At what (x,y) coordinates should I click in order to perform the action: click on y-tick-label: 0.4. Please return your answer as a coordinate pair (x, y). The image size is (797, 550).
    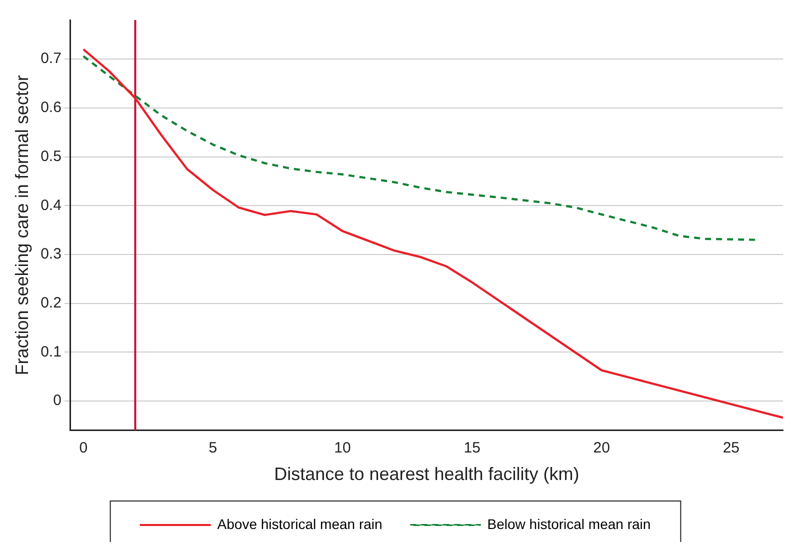
    Looking at the image, I should click on (51, 205).